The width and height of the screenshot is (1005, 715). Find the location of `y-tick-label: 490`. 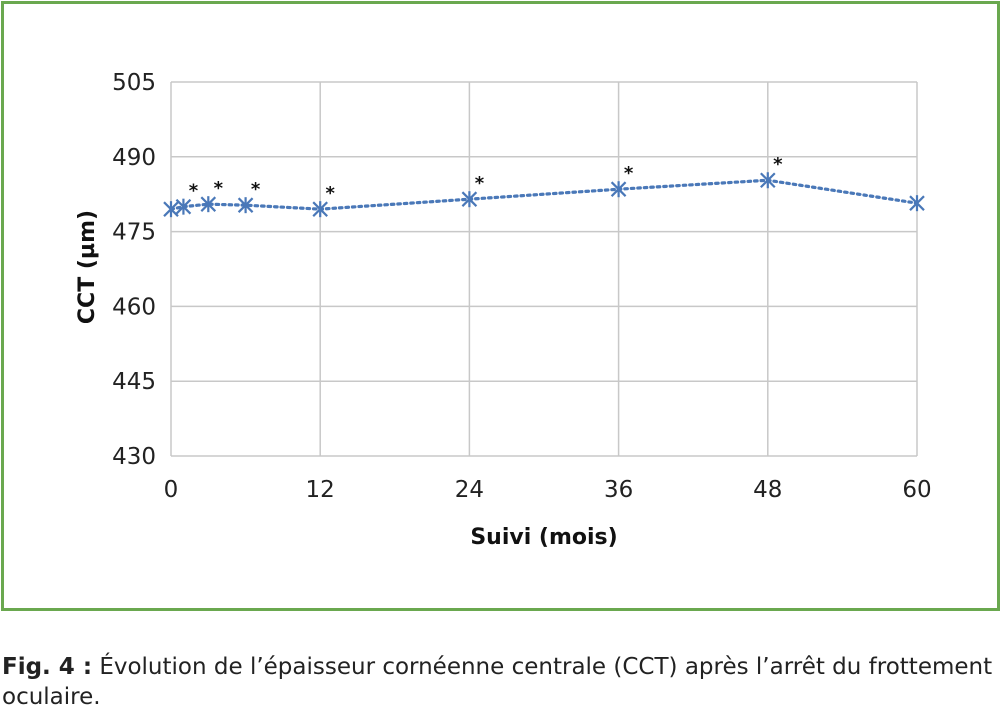

y-tick-label: 490 is located at coordinates (134, 158).